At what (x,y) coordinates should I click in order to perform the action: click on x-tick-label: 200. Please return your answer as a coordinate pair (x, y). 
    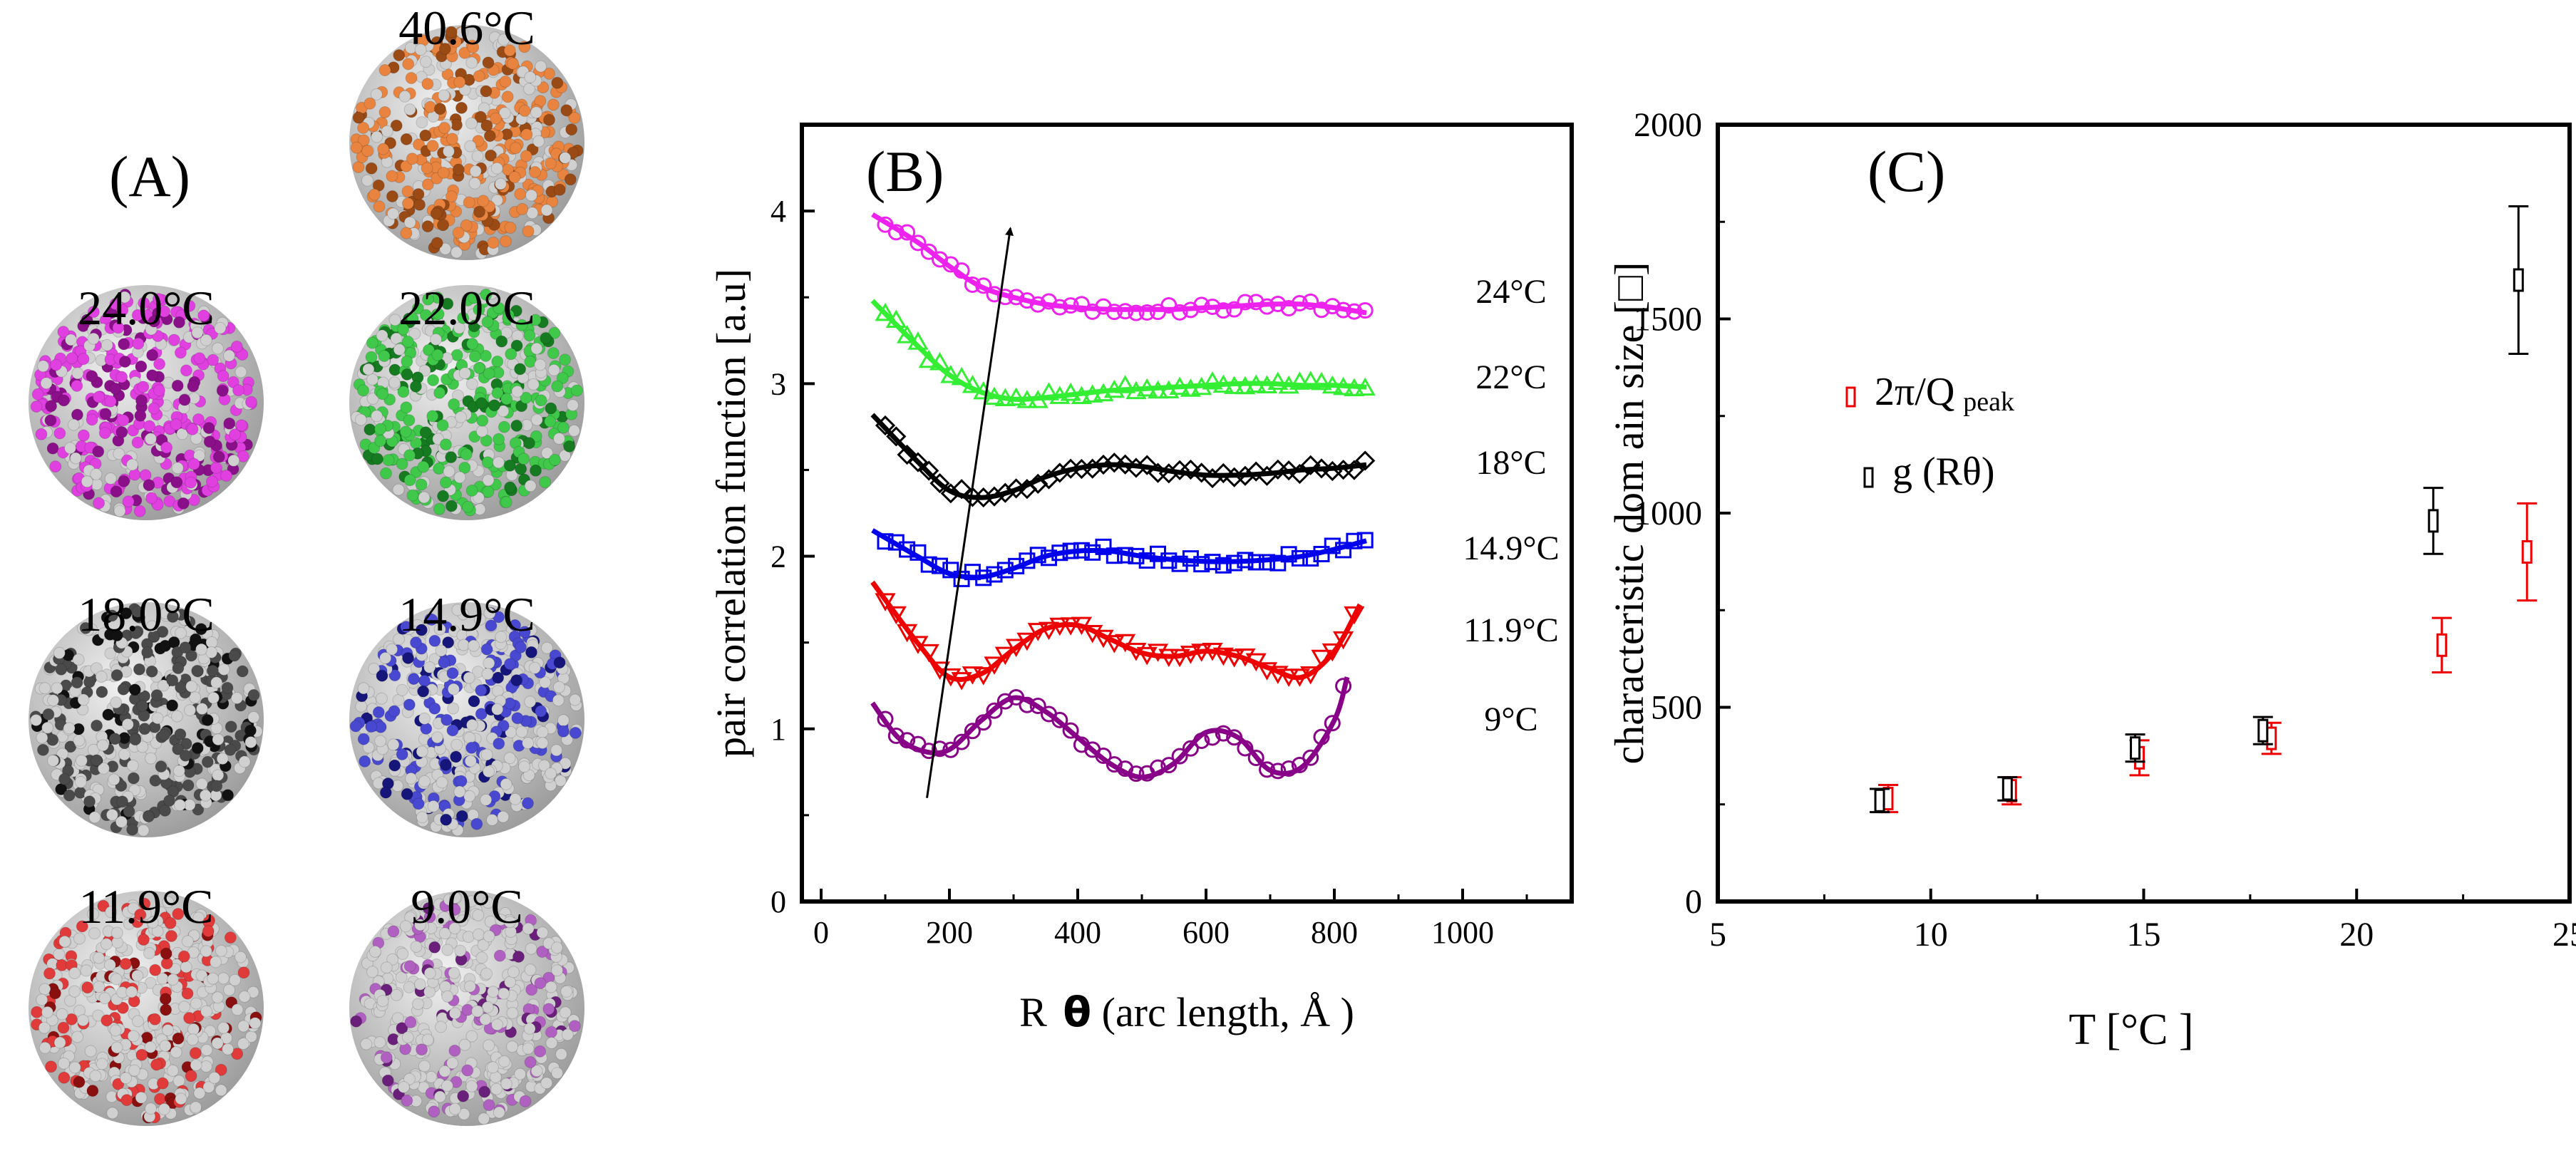
    Looking at the image, I should click on (949, 932).